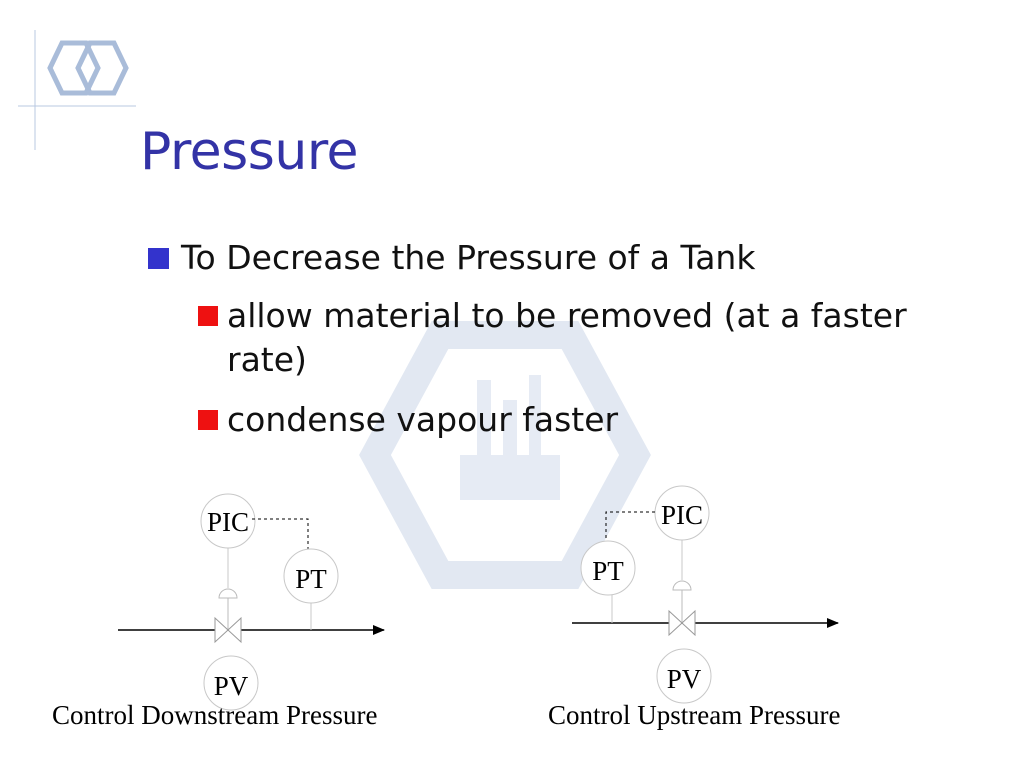  I want to click on diagram-downstream: PIC PT PV, so click(251, 602).